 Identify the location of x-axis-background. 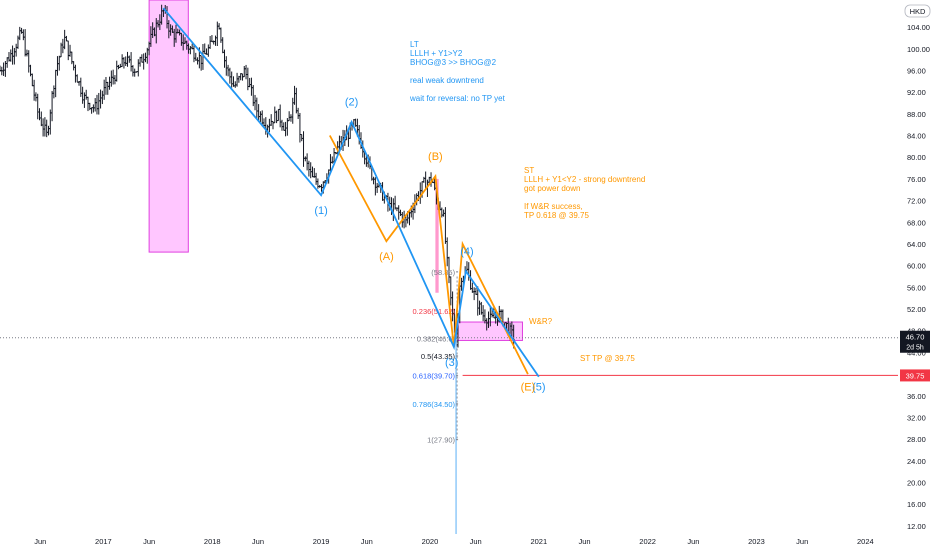
(466, 542).